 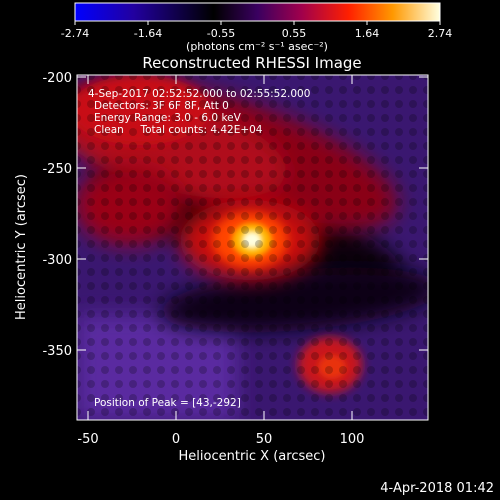 I want to click on y-tick-label: -250, so click(x=57, y=169).